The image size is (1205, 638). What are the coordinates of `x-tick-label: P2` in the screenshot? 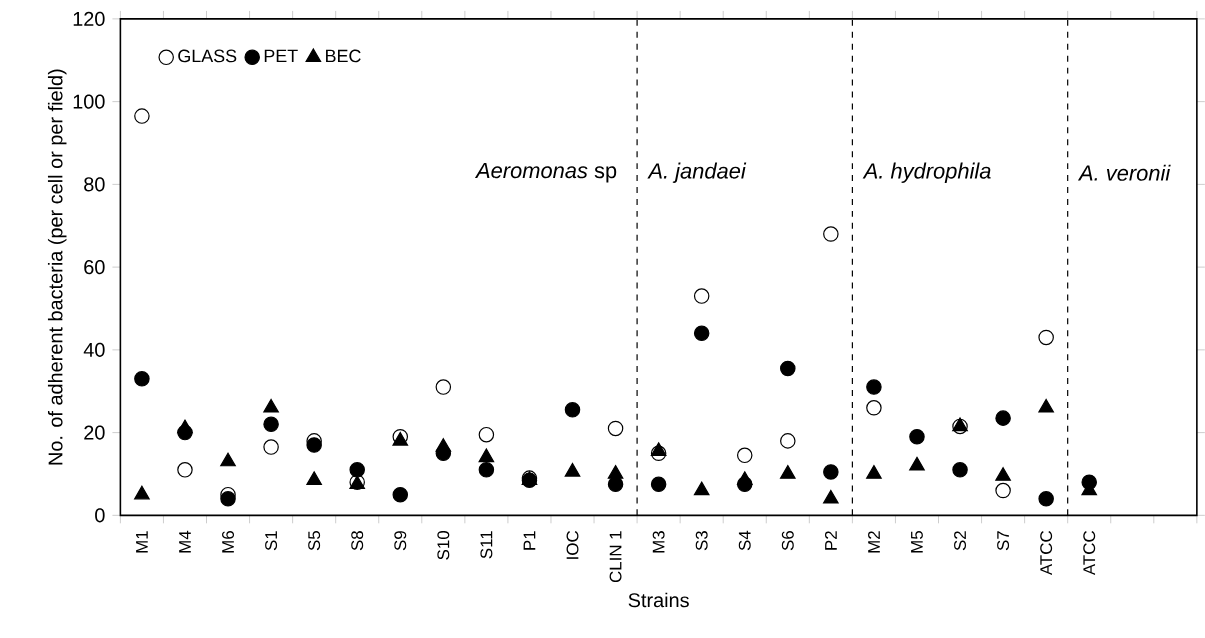 It's located at (830, 540).